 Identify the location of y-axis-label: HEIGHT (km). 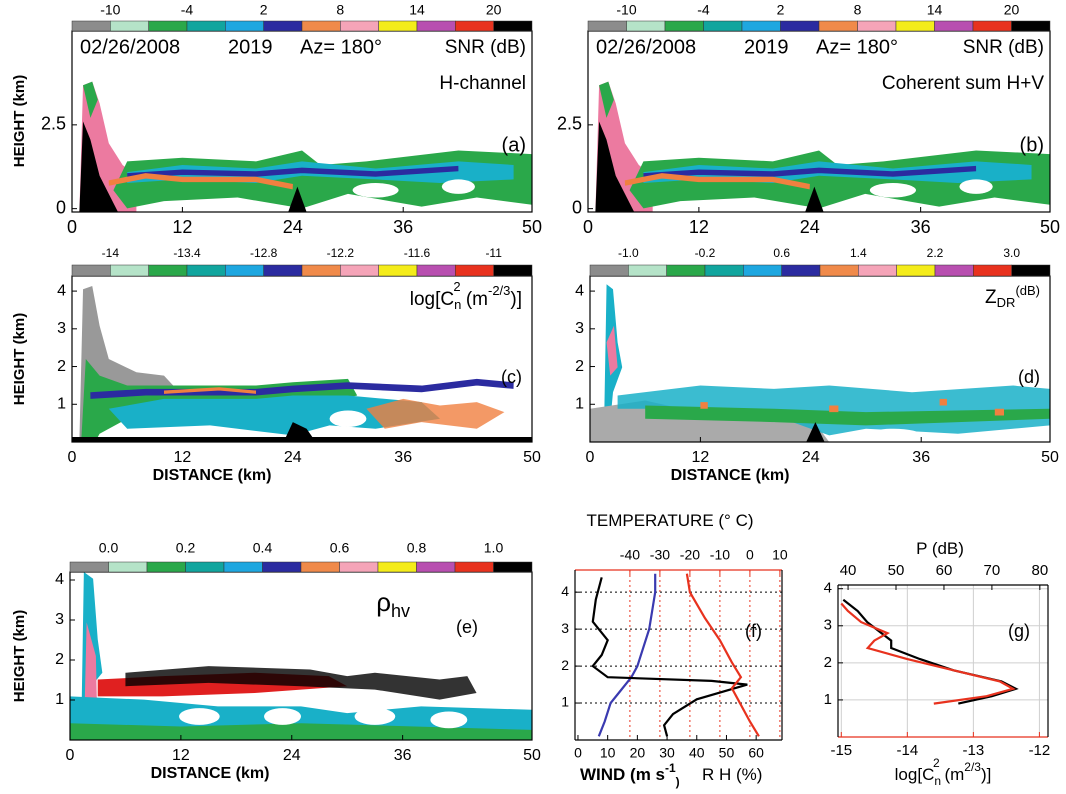
(19, 121).